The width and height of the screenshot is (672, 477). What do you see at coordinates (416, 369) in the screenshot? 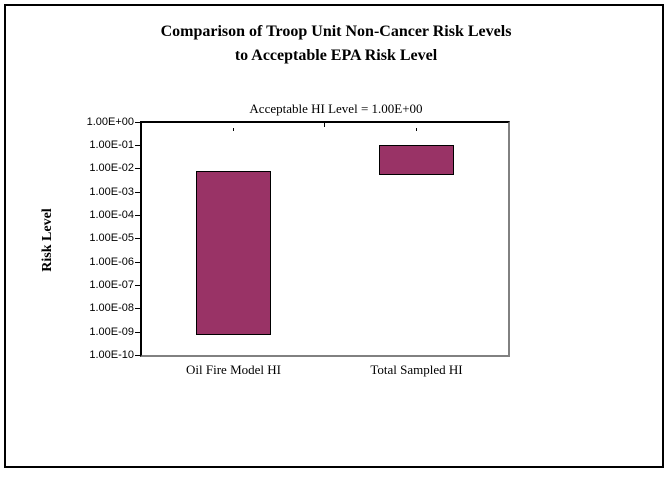
I see `x-axis-category-label: Total Sampled HI` at bounding box center [416, 369].